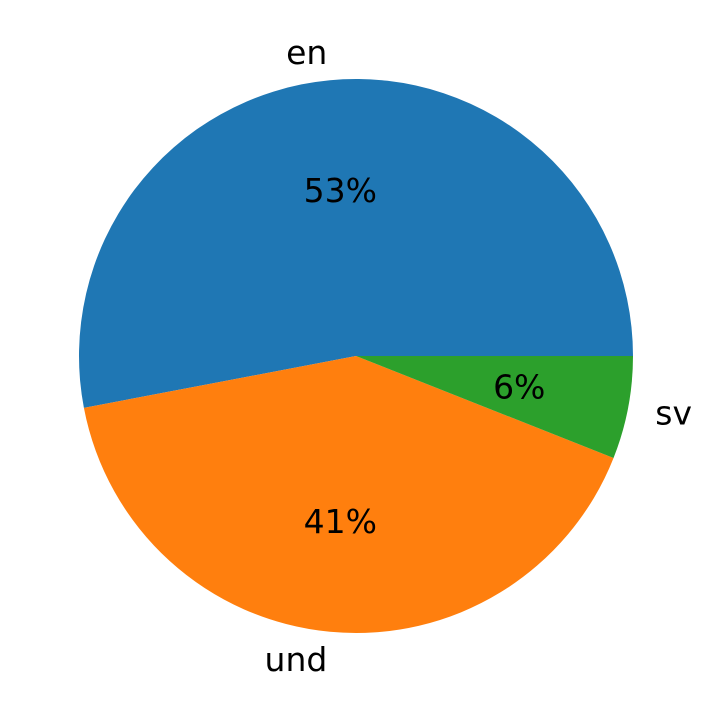 This screenshot has height=713, width=712. Describe the element at coordinates (296, 659) in the screenshot. I see `slice-label-und: und` at that location.